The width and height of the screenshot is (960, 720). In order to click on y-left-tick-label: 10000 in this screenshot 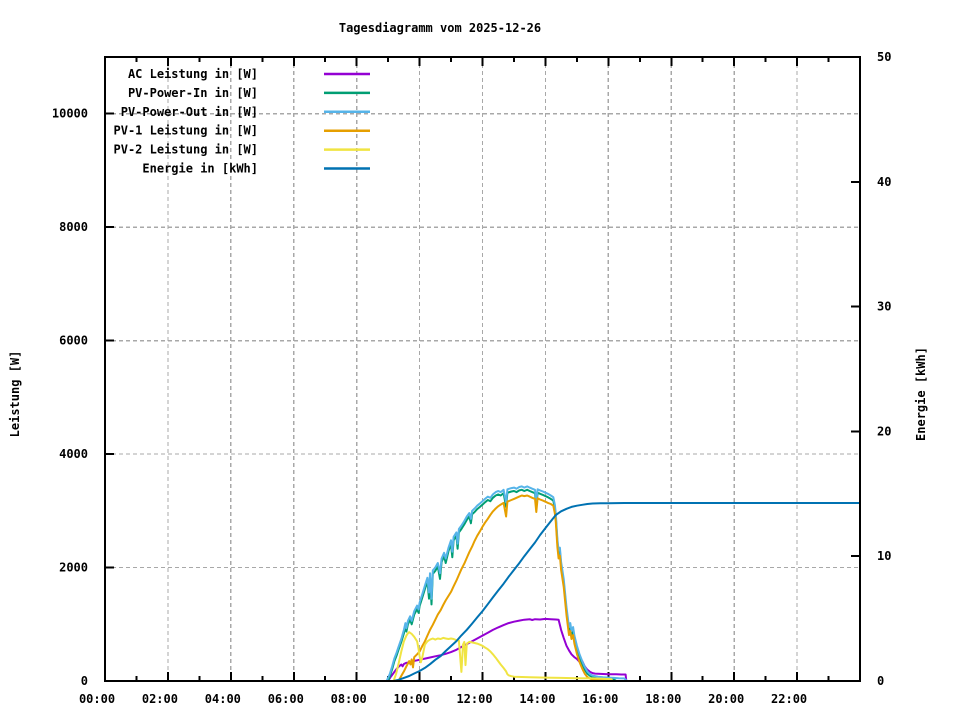, I will do `click(70, 114)`.